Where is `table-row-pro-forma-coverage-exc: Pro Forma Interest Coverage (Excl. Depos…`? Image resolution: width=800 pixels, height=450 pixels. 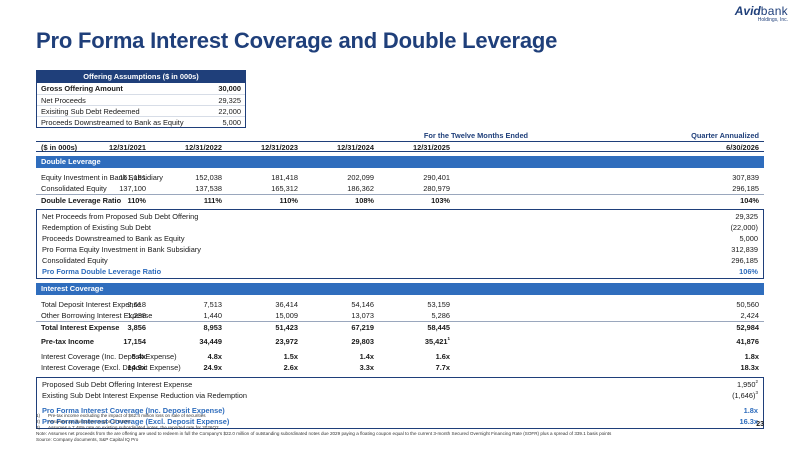 table-row-pro-forma-coverage-exc: Pro Forma Interest Coverage (Excl. Depos… is located at coordinates (400, 421).